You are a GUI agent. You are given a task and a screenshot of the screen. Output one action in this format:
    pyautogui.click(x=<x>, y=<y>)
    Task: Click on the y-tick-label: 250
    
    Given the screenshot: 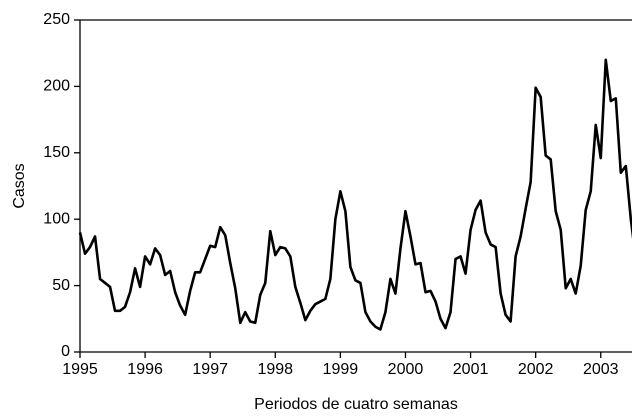 What is the action you would take?
    pyautogui.click(x=56, y=19)
    